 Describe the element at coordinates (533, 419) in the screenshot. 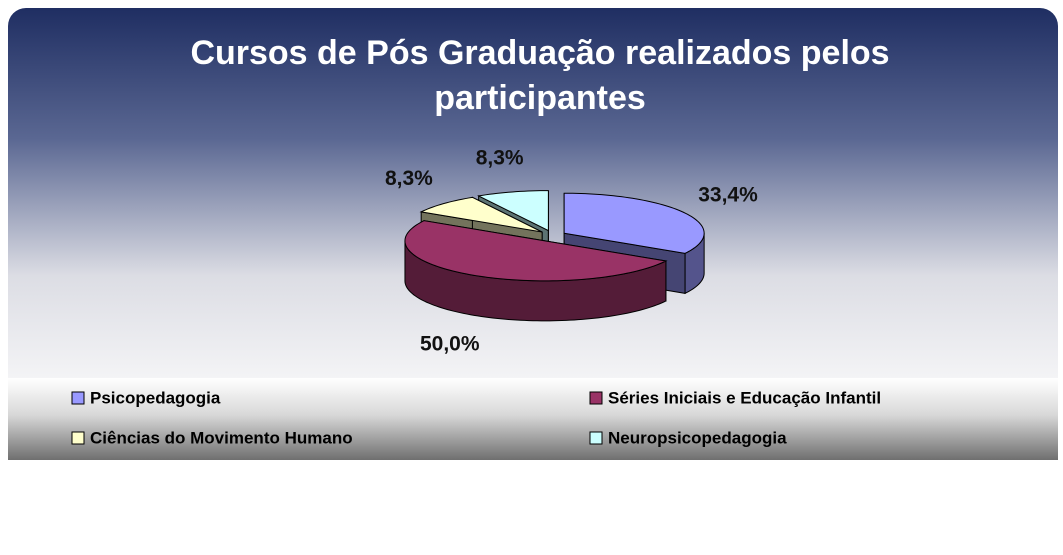

I see `legend-band` at that location.